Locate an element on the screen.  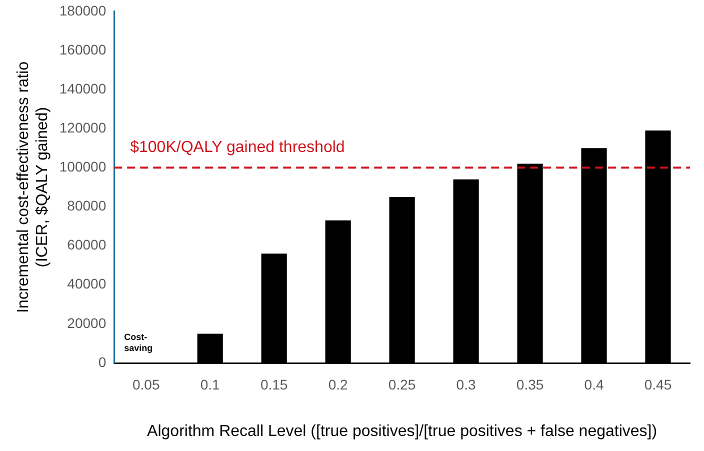
y-tick-label: 180000 is located at coordinates (82, 10).